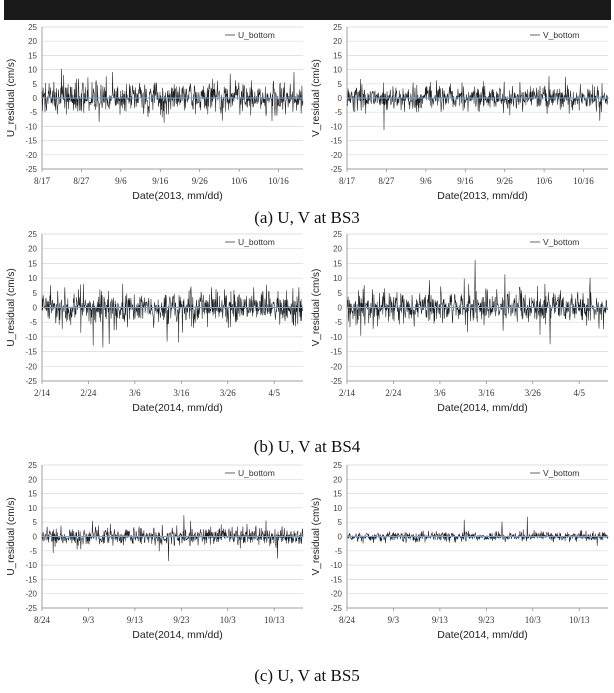 The height and width of the screenshot is (693, 614). Describe the element at coordinates (336, 381) in the screenshot. I see `bs4-v-ytick-label: -25` at that location.